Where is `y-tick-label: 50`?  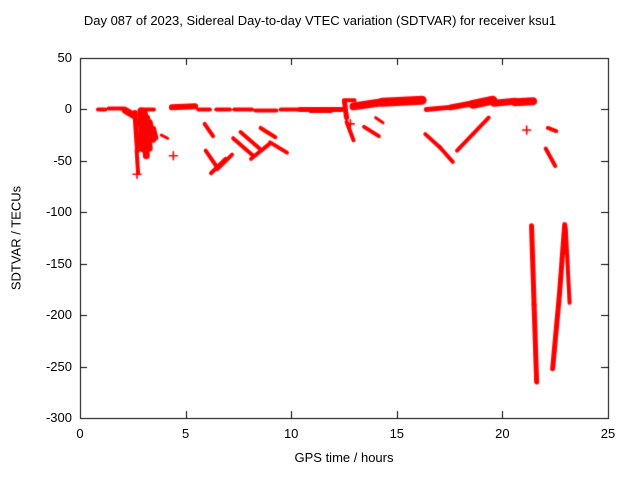 y-tick-label: 50 is located at coordinates (64, 57).